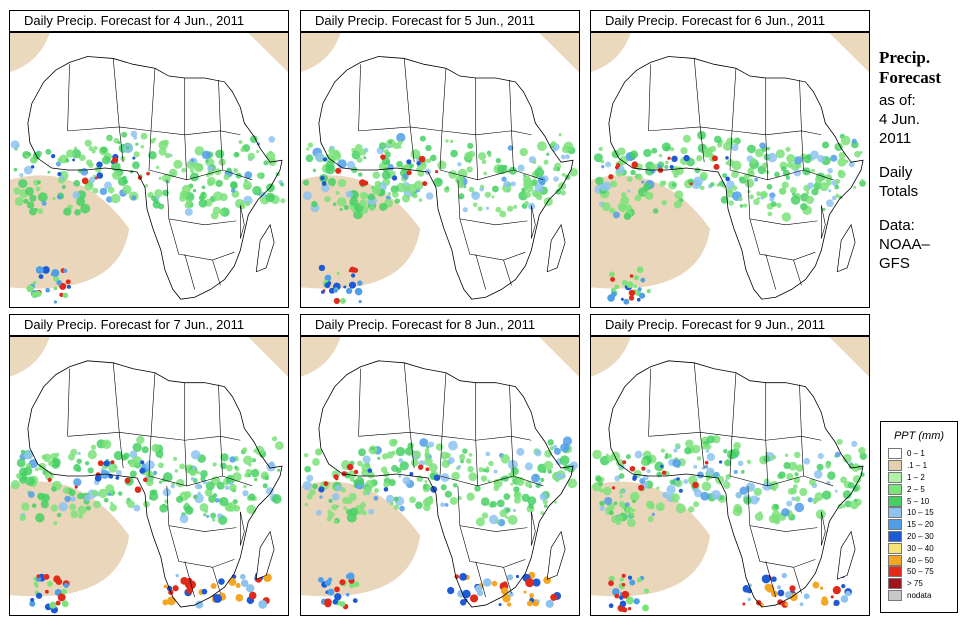 This screenshot has width=965, height=628. I want to click on legend-item: 1 – 2, so click(922, 477).